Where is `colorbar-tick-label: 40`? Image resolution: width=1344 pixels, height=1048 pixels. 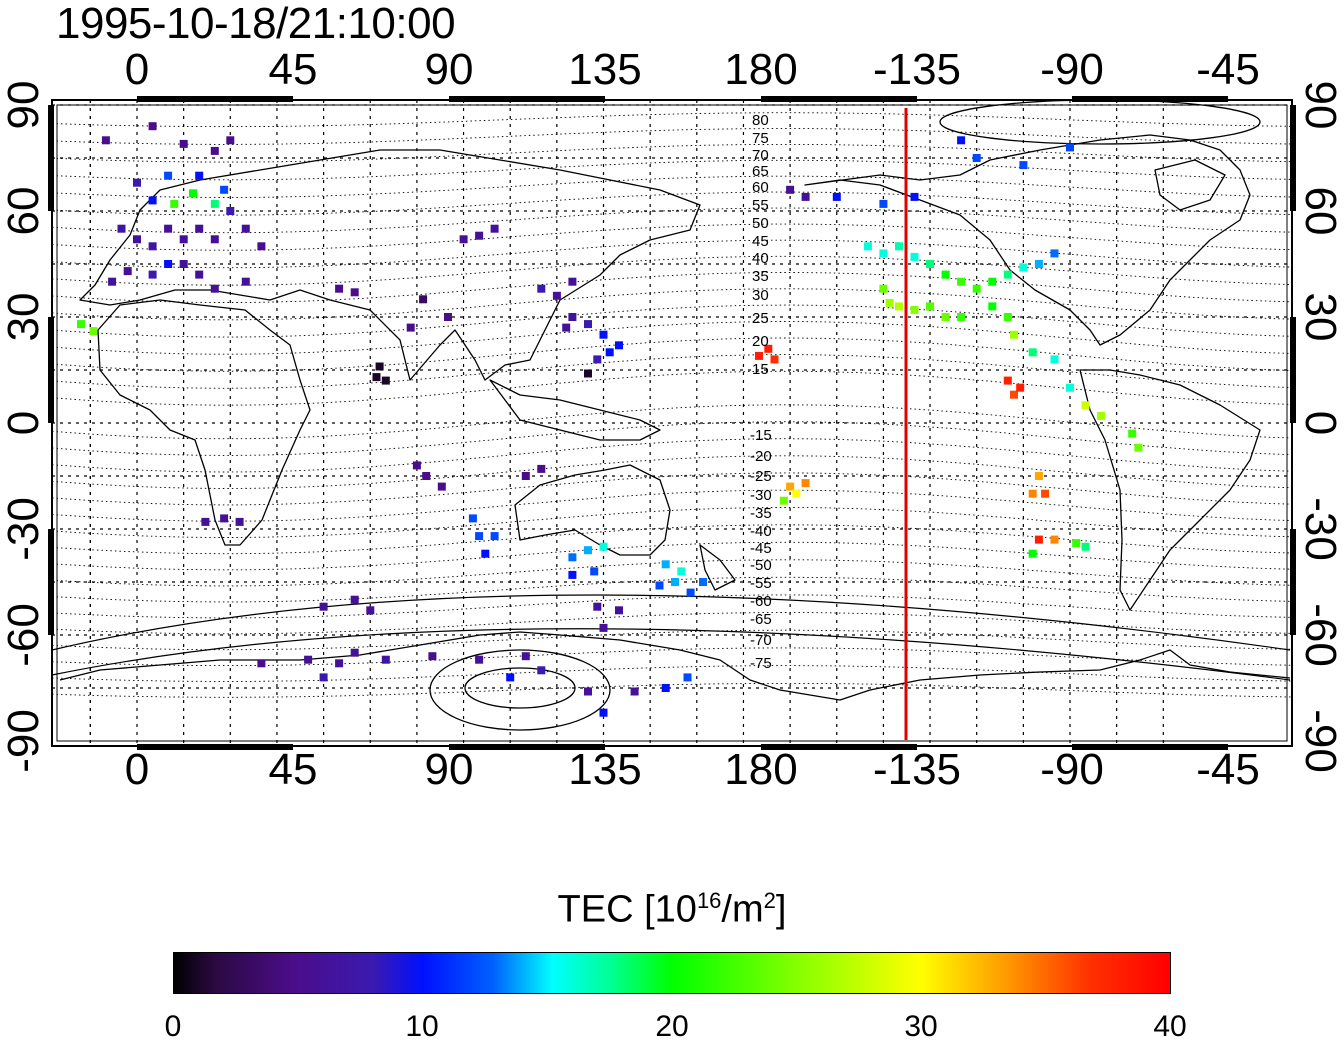
colorbar-tick-label: 40 is located at coordinates (1169, 1027).